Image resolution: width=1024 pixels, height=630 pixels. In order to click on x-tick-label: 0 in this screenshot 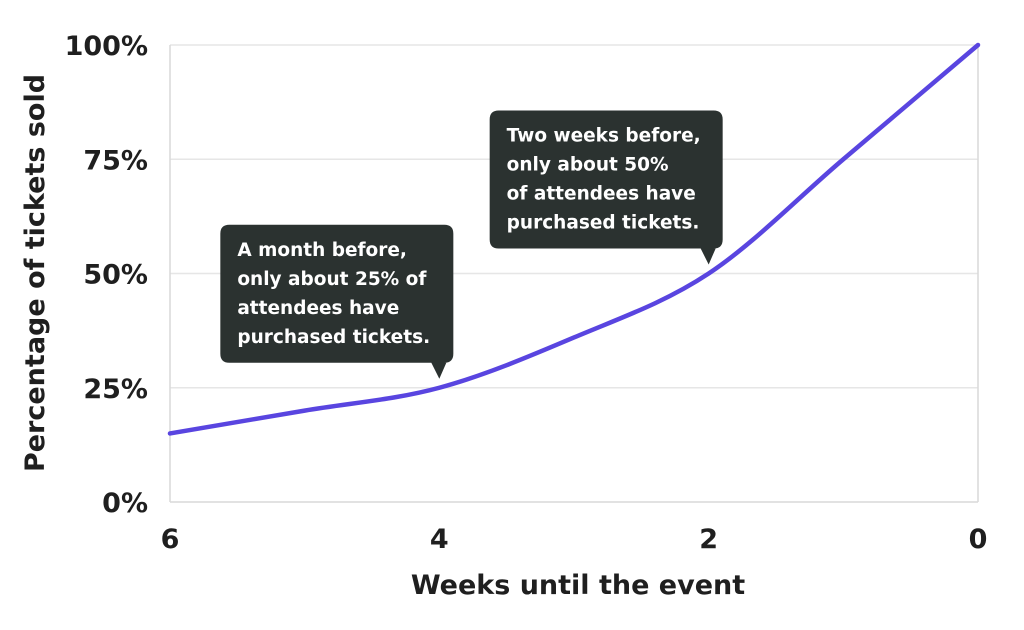, I will do `click(978, 539)`.